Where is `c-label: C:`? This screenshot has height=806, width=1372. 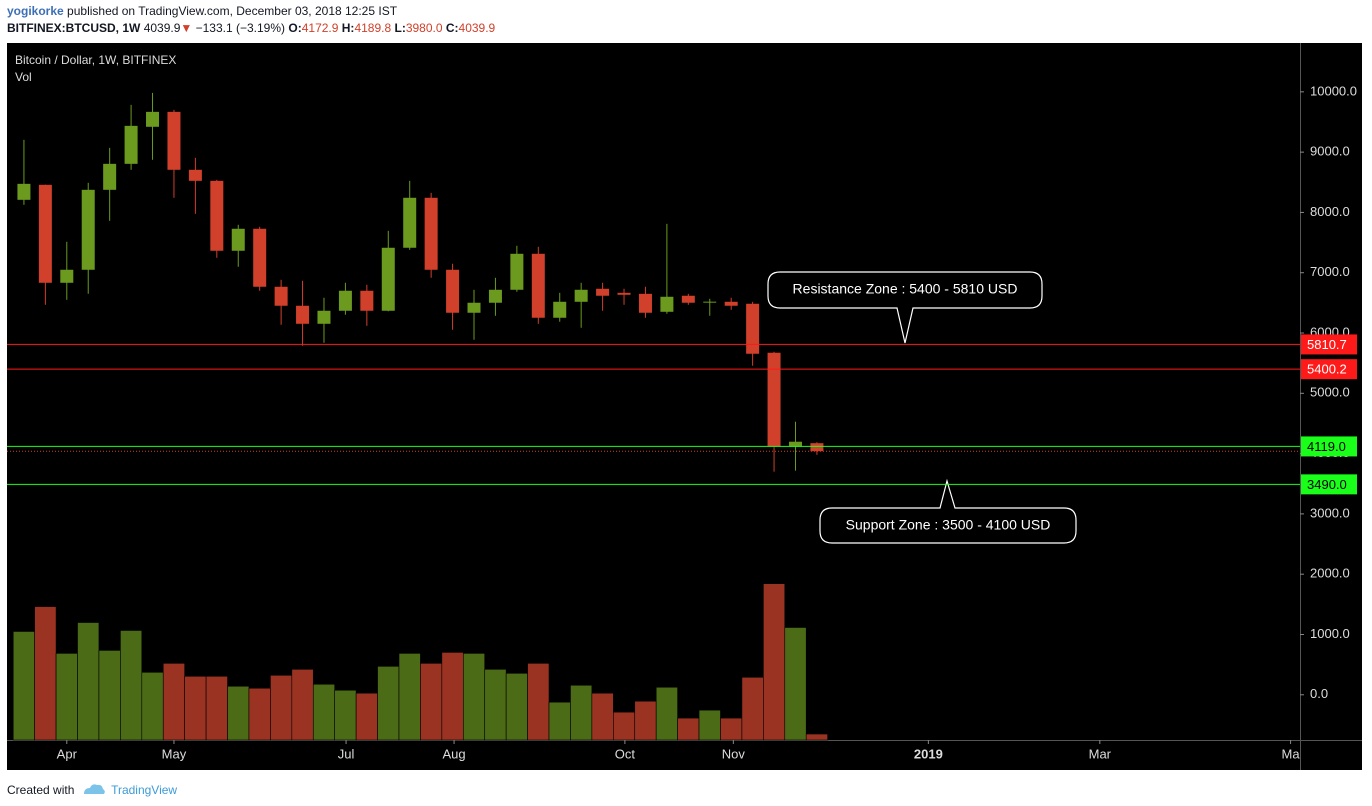 c-label: C: is located at coordinates (452, 28).